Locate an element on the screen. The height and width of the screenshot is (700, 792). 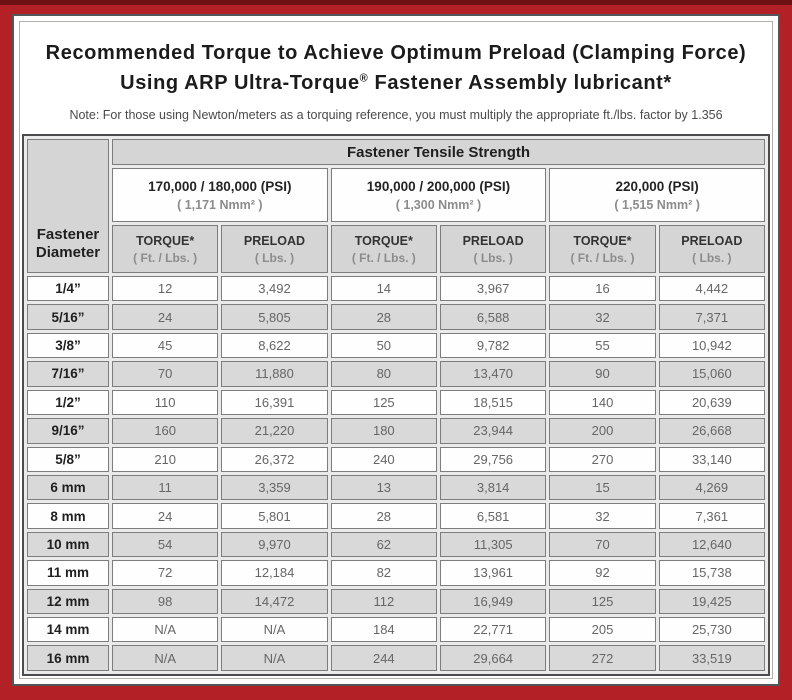
diameter-cell: 5/8” is located at coordinates (68, 459).